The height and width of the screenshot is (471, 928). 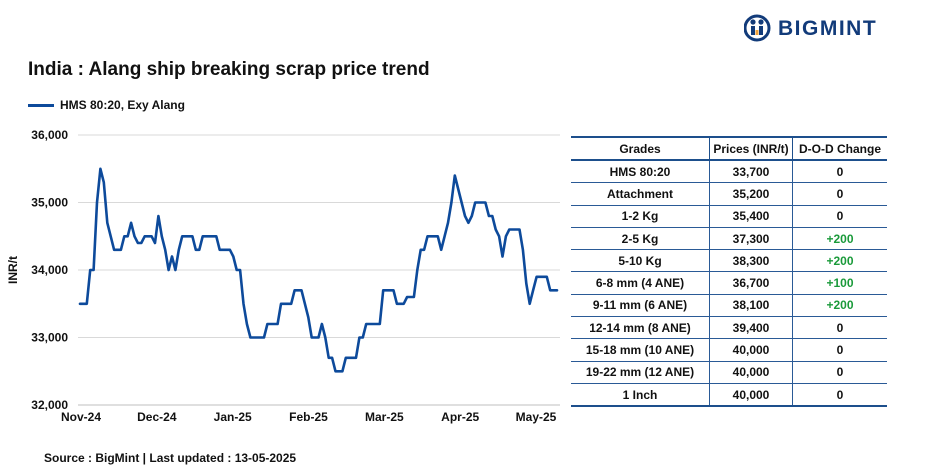 I want to click on grade-cell: Attachment, so click(x=640, y=194).